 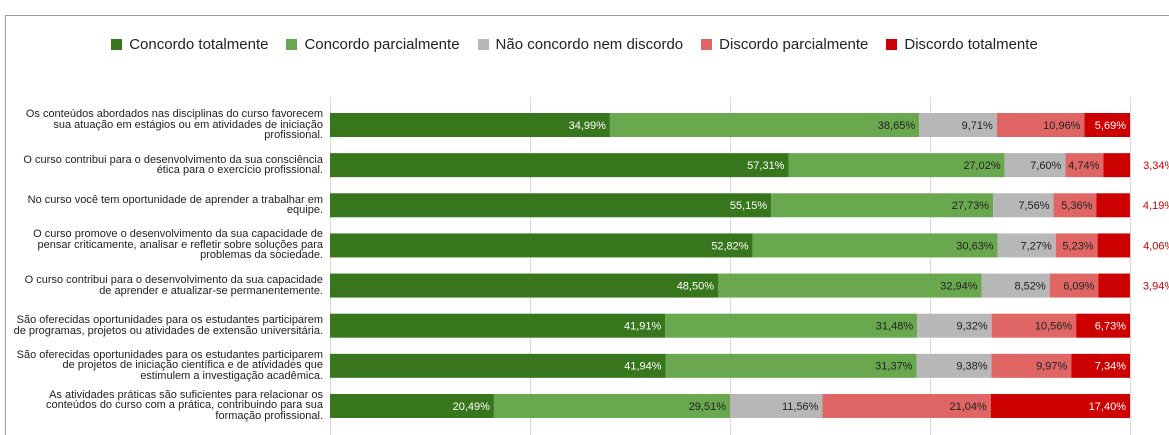 What do you see at coordinates (971, 206) in the screenshot?
I see `value-label: 27,73%` at bounding box center [971, 206].